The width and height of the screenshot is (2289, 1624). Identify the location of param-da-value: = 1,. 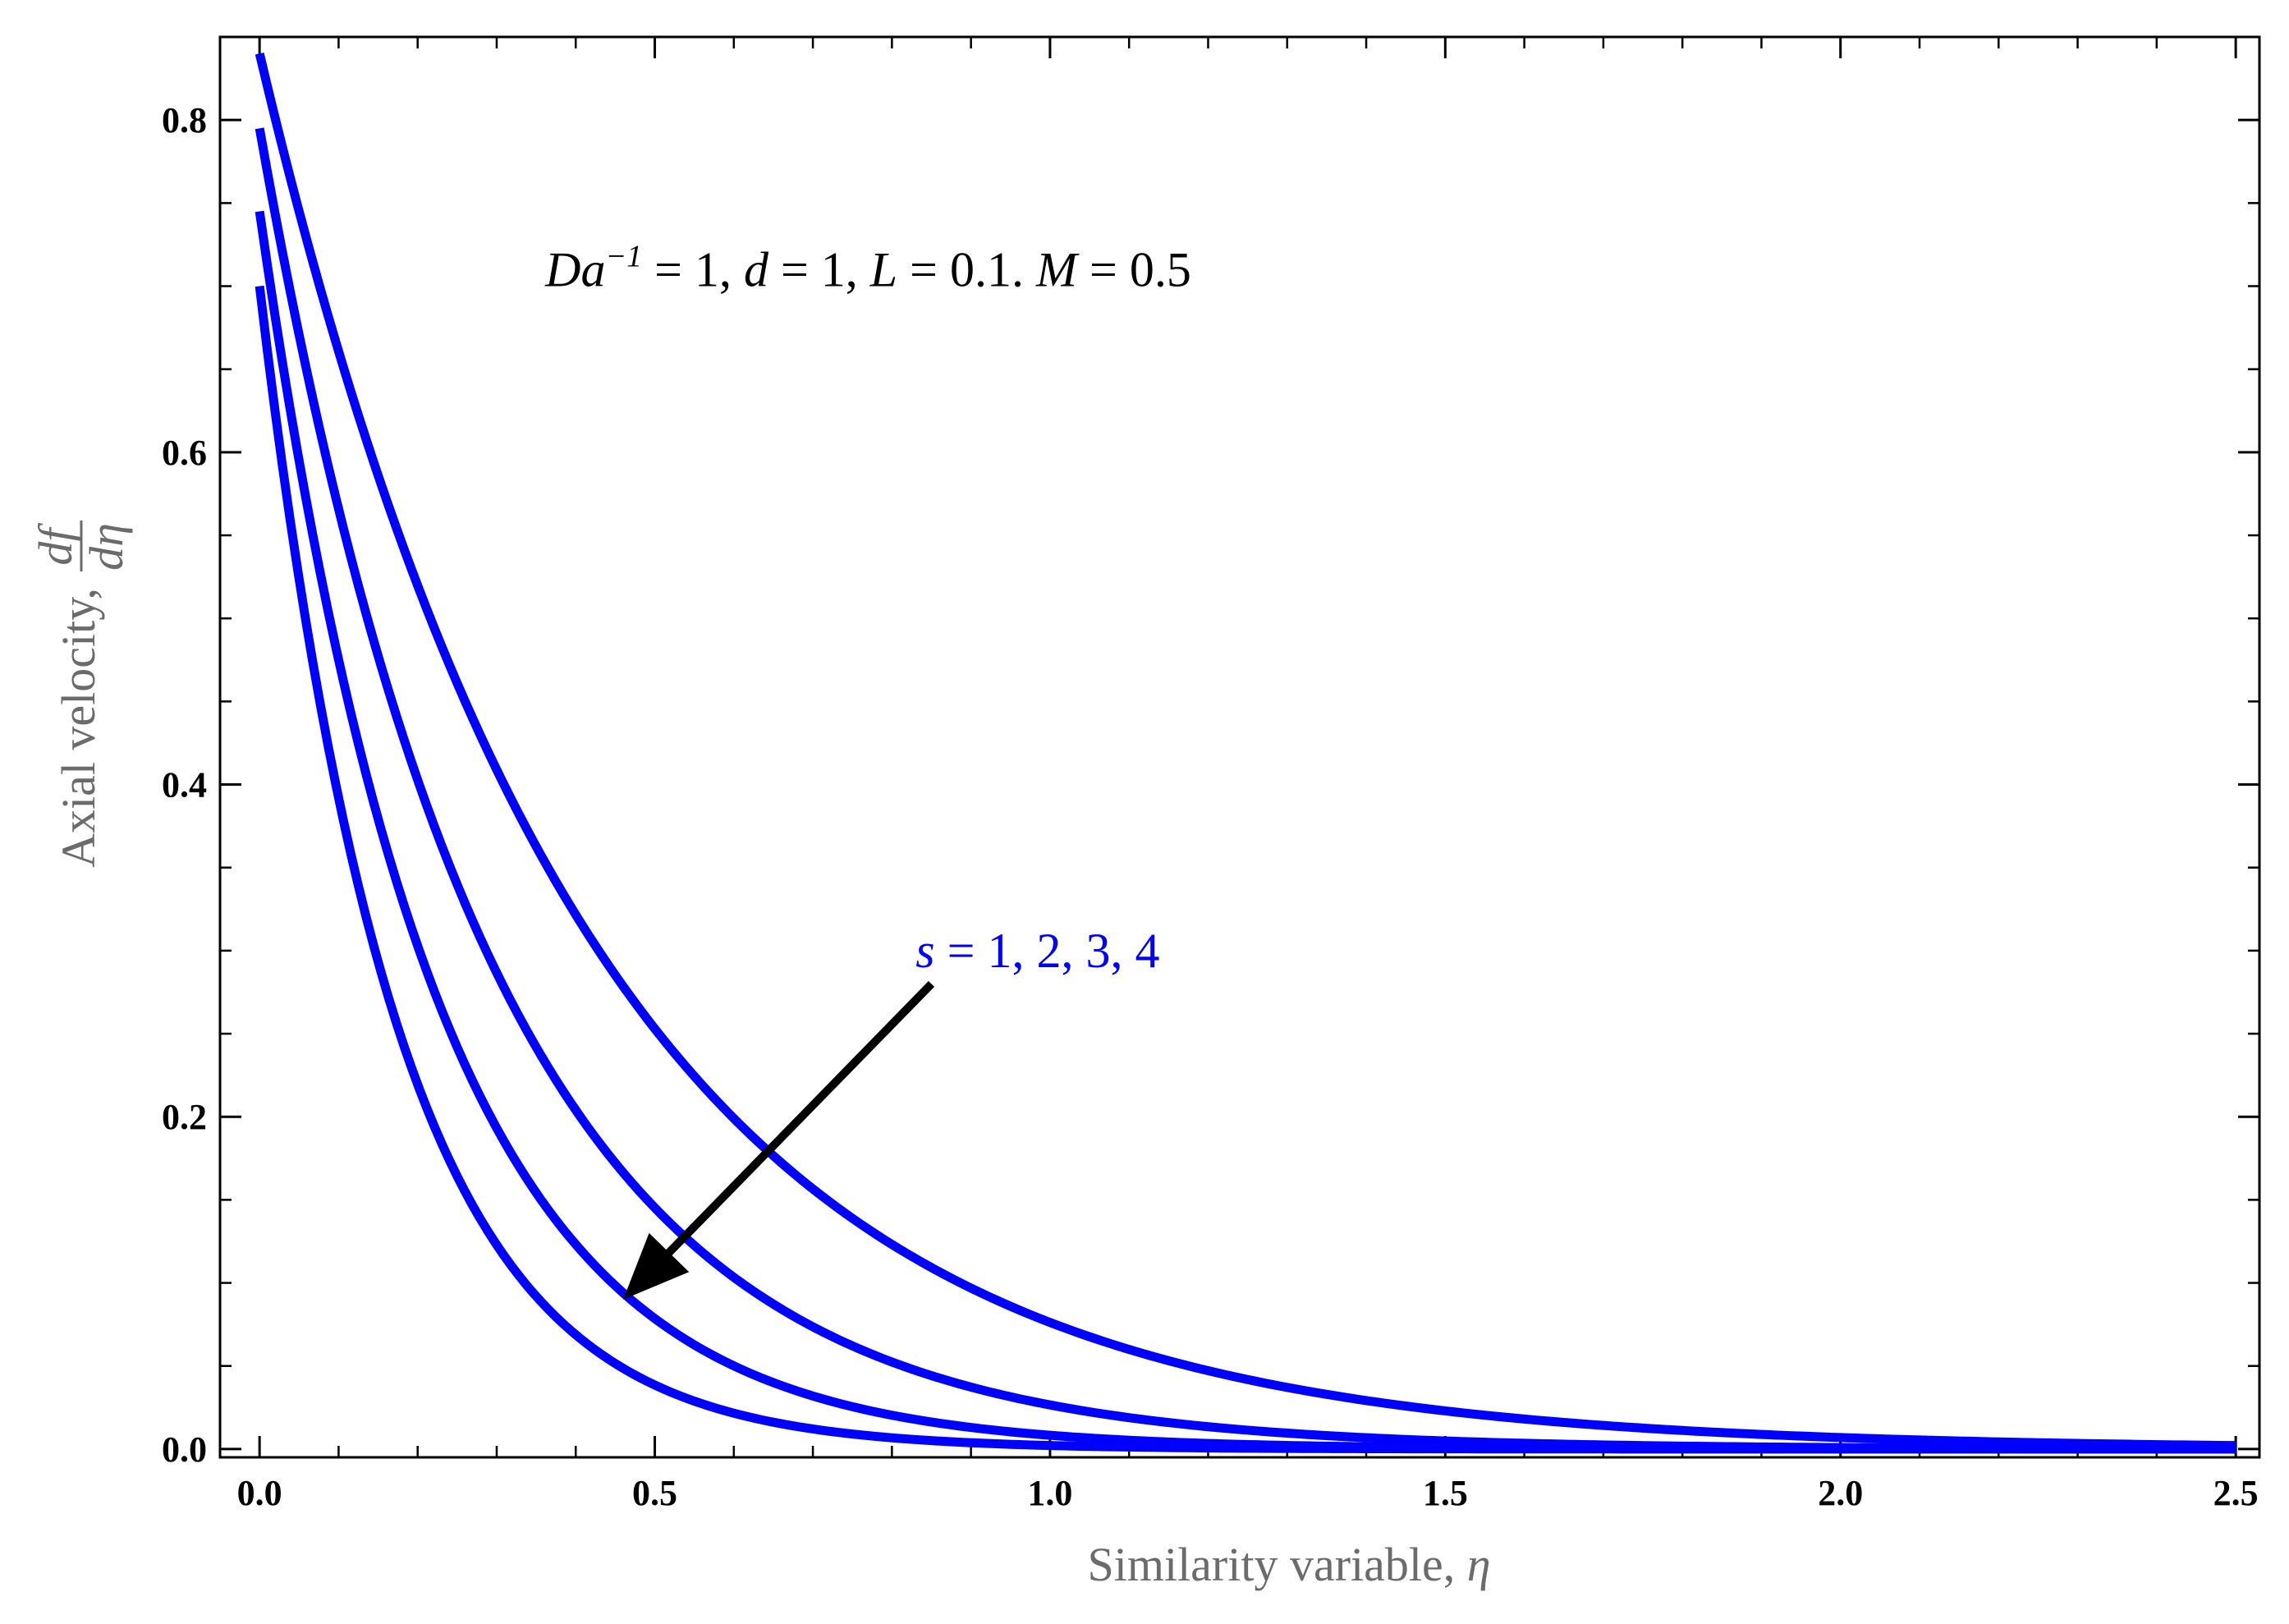
(693, 270).